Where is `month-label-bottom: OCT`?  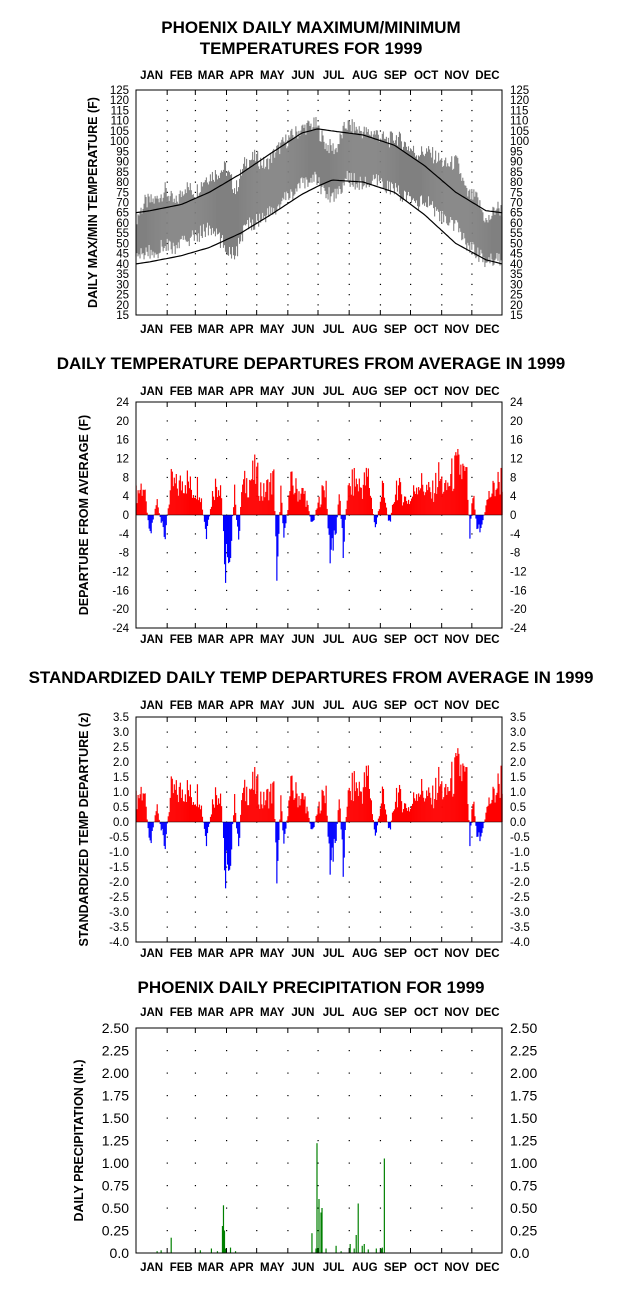 month-label-bottom: OCT is located at coordinates (426, 954).